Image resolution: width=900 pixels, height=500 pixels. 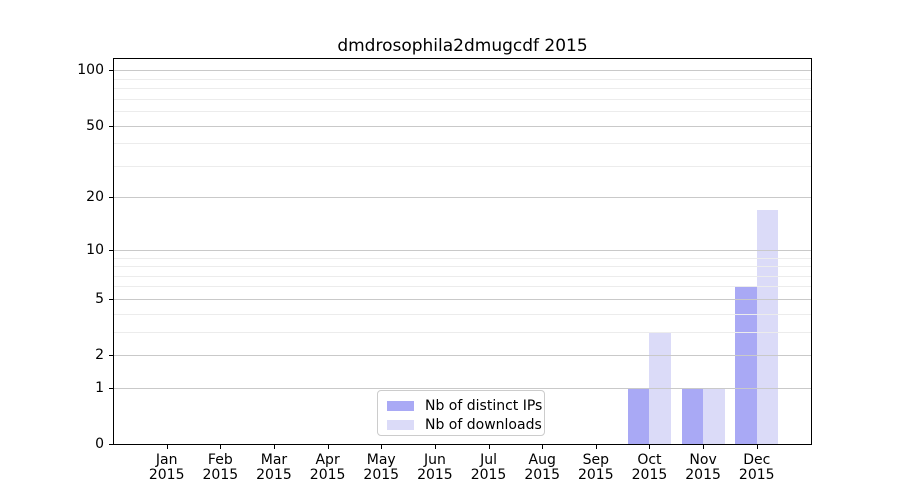 I want to click on x-tick-label: Oct 2015, so click(x=649, y=467).